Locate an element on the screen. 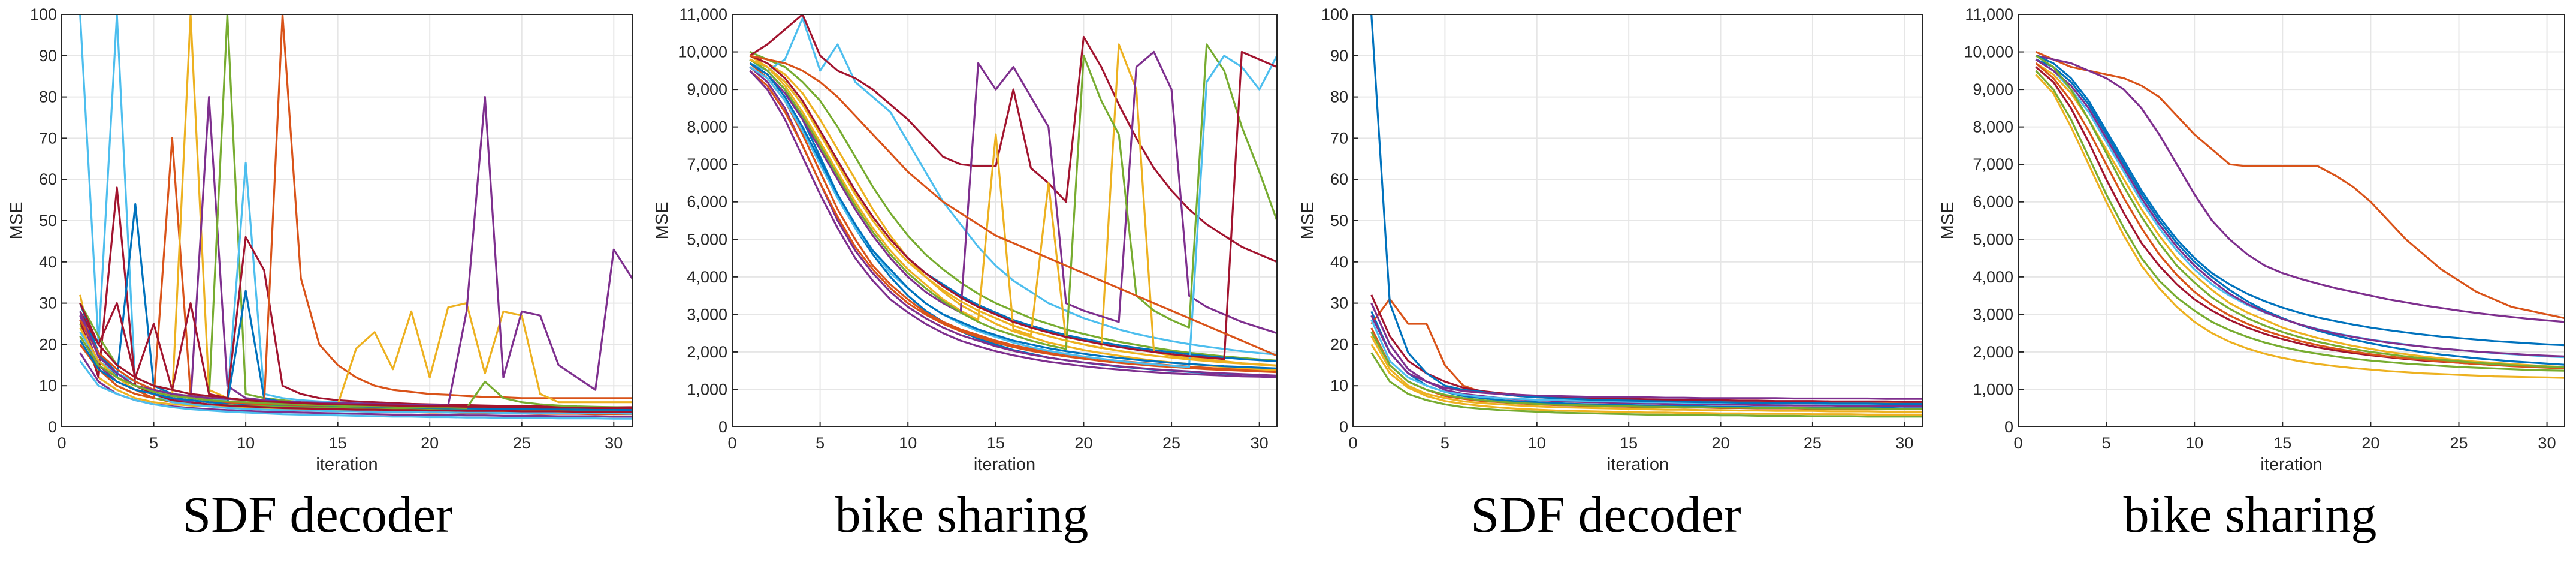  y-tick-label: 10 is located at coordinates (48, 386).